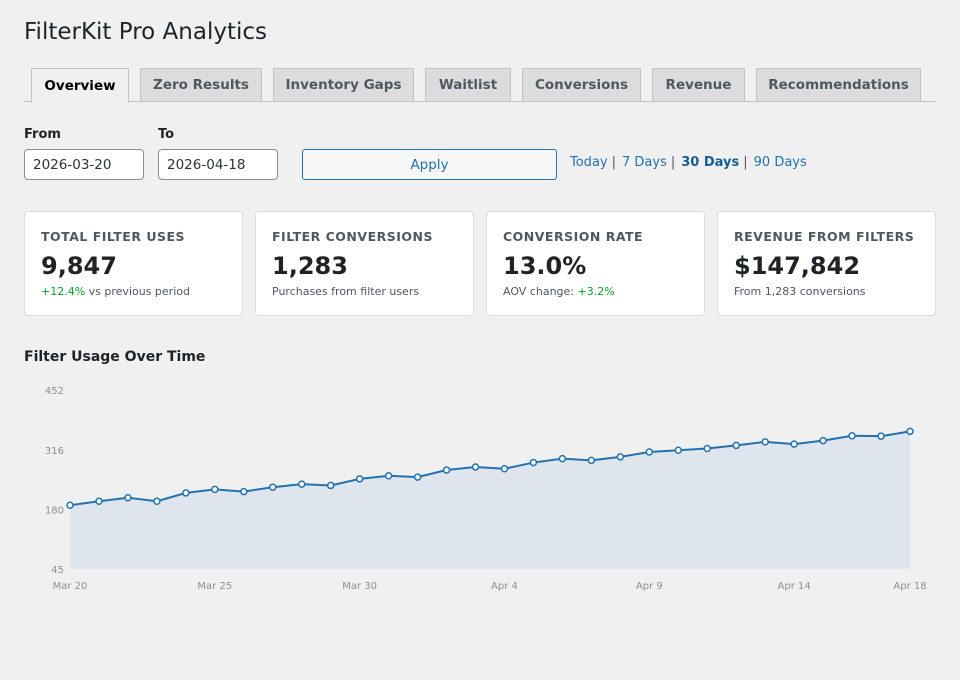 The height and width of the screenshot is (680, 960). Describe the element at coordinates (780, 162) in the screenshot. I see `preset-90-days: 90 Days` at that location.